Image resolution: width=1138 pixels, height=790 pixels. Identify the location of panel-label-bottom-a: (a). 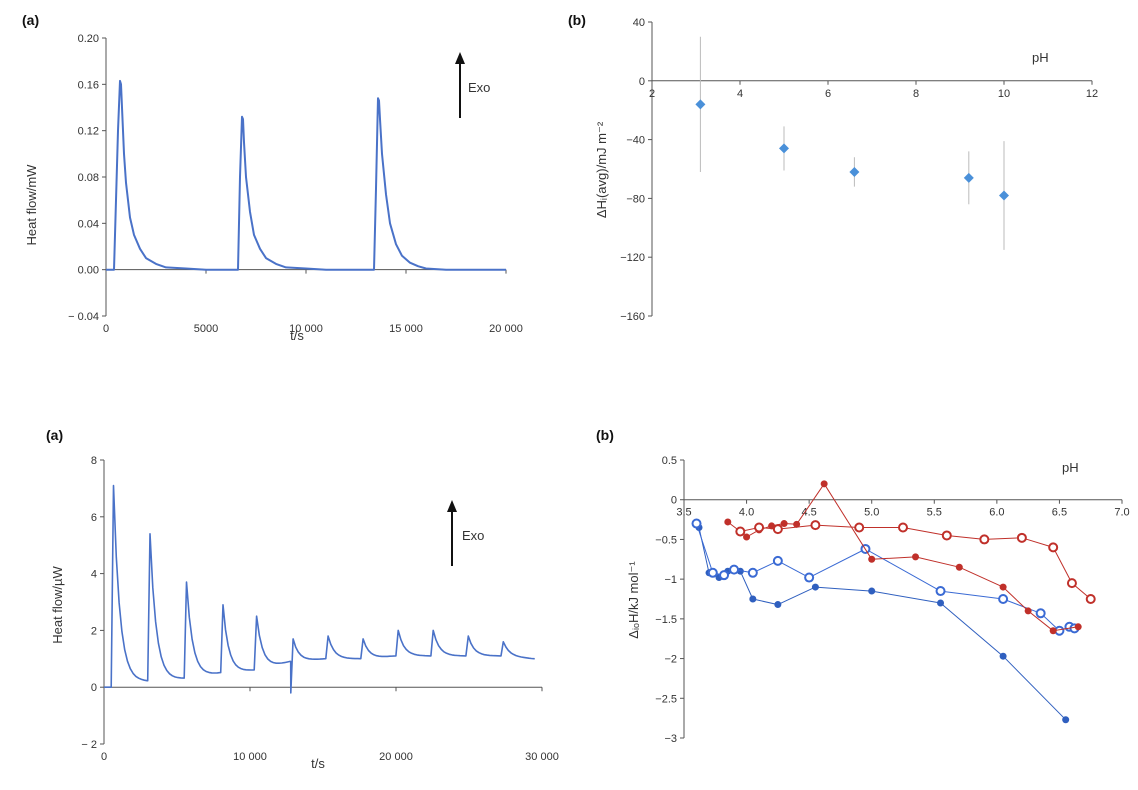
(54, 435).